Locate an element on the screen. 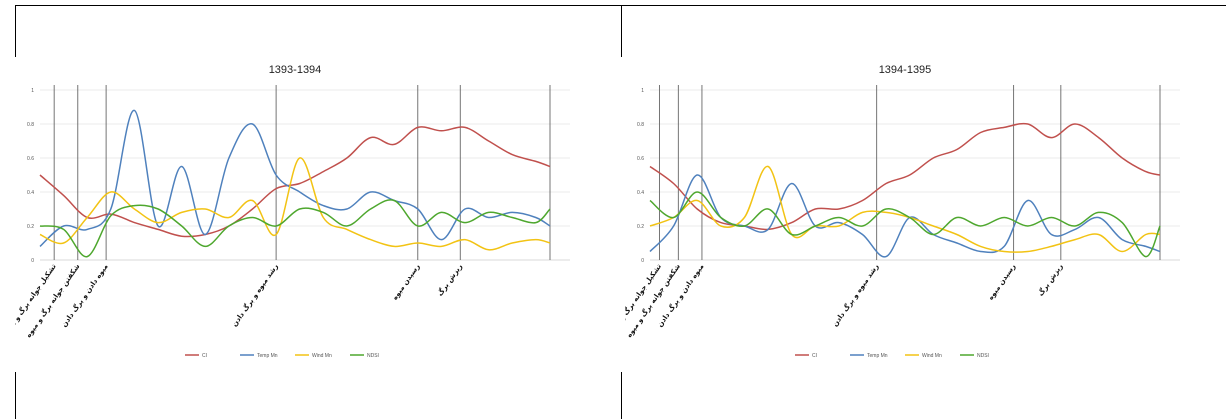 The width and height of the screenshot is (1226, 419). frame-left-border-bottom is located at coordinates (15, 395).